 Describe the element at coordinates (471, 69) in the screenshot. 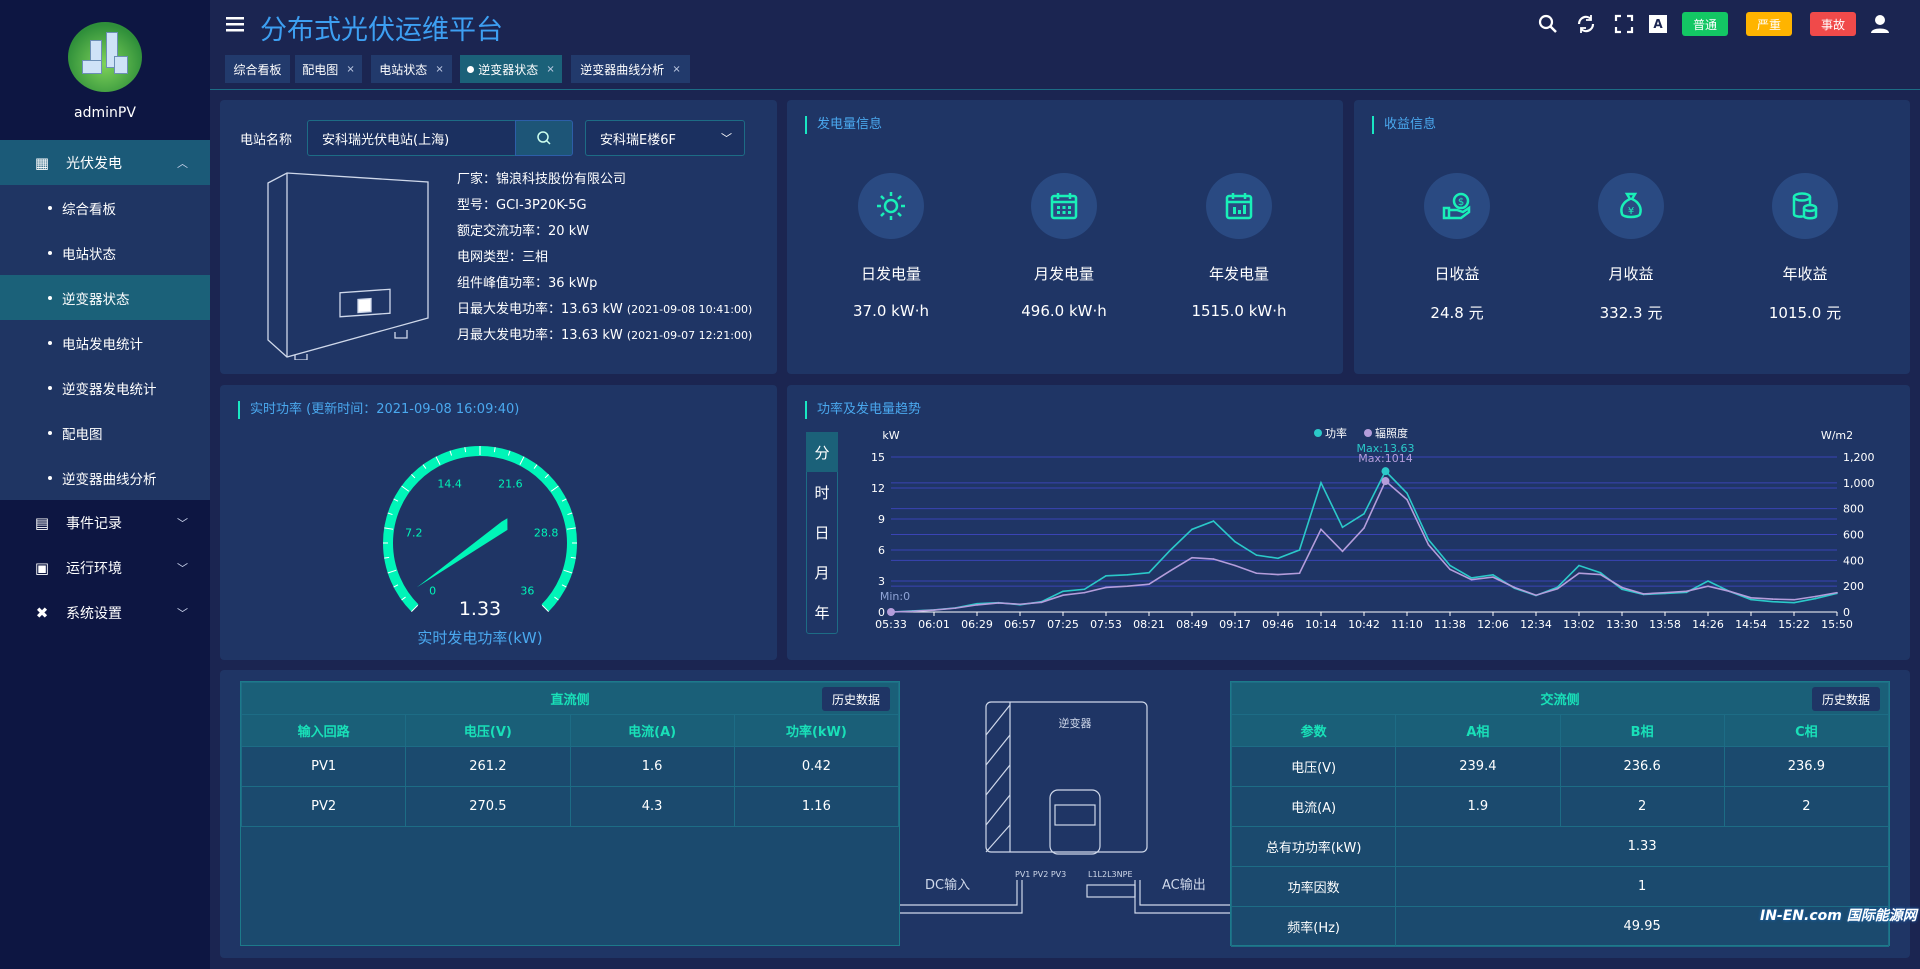

I see `active-dot-icon` at that location.